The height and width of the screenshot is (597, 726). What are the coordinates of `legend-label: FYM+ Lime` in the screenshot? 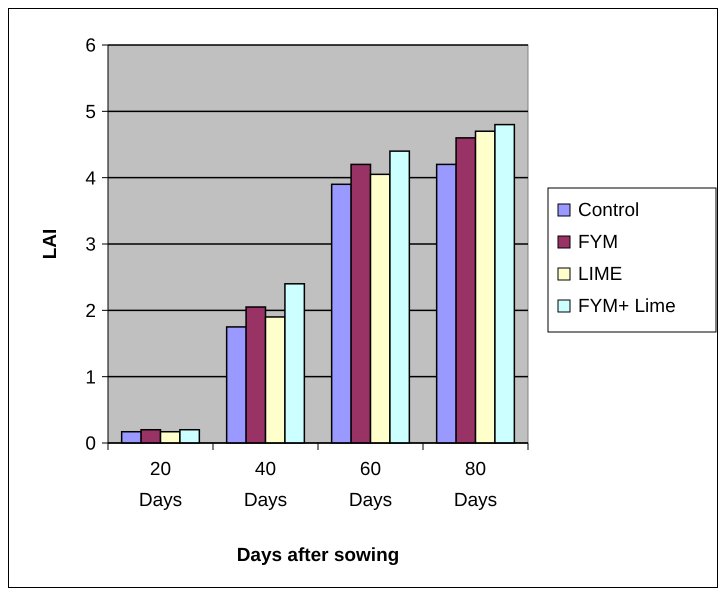 It's located at (627, 306).